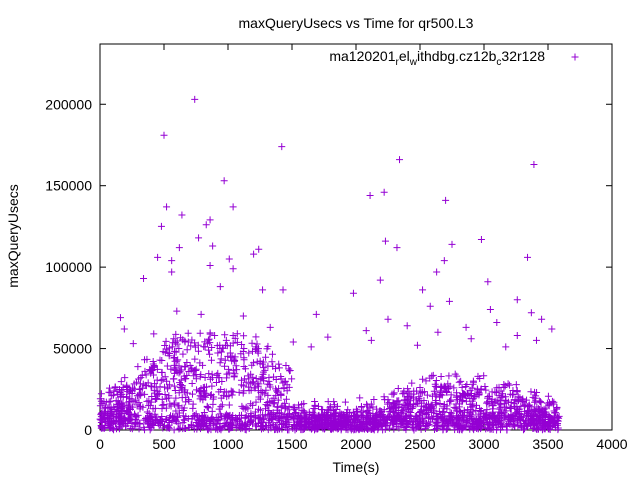  What do you see at coordinates (355, 444) in the screenshot?
I see `x-tick-label: 2000` at bounding box center [355, 444].